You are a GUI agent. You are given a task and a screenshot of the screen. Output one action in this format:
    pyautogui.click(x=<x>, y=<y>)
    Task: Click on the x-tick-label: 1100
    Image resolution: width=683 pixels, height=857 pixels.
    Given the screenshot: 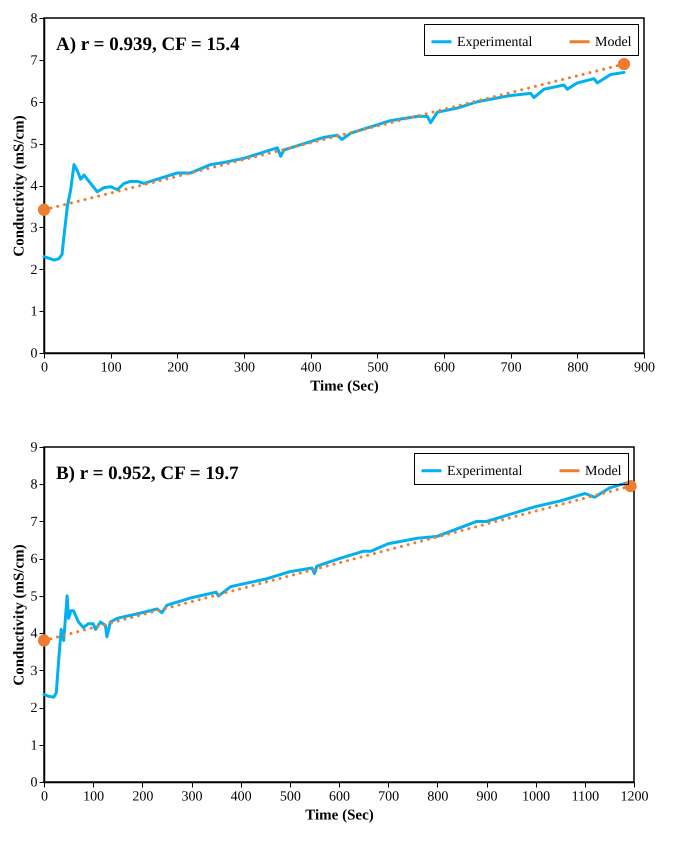 What is the action you would take?
    pyautogui.click(x=586, y=797)
    